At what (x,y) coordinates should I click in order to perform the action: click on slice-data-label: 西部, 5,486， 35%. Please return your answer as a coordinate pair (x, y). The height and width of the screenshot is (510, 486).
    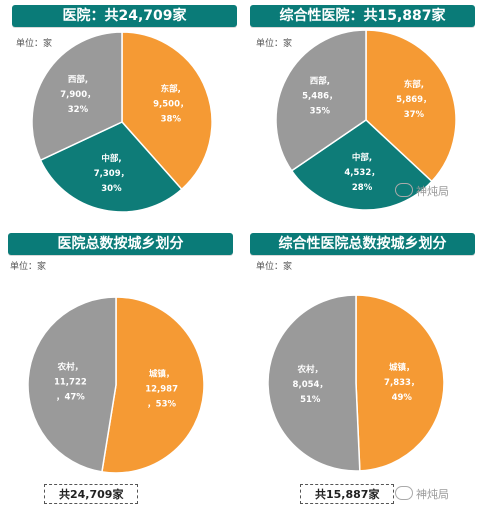
    Looking at the image, I should click on (319, 96).